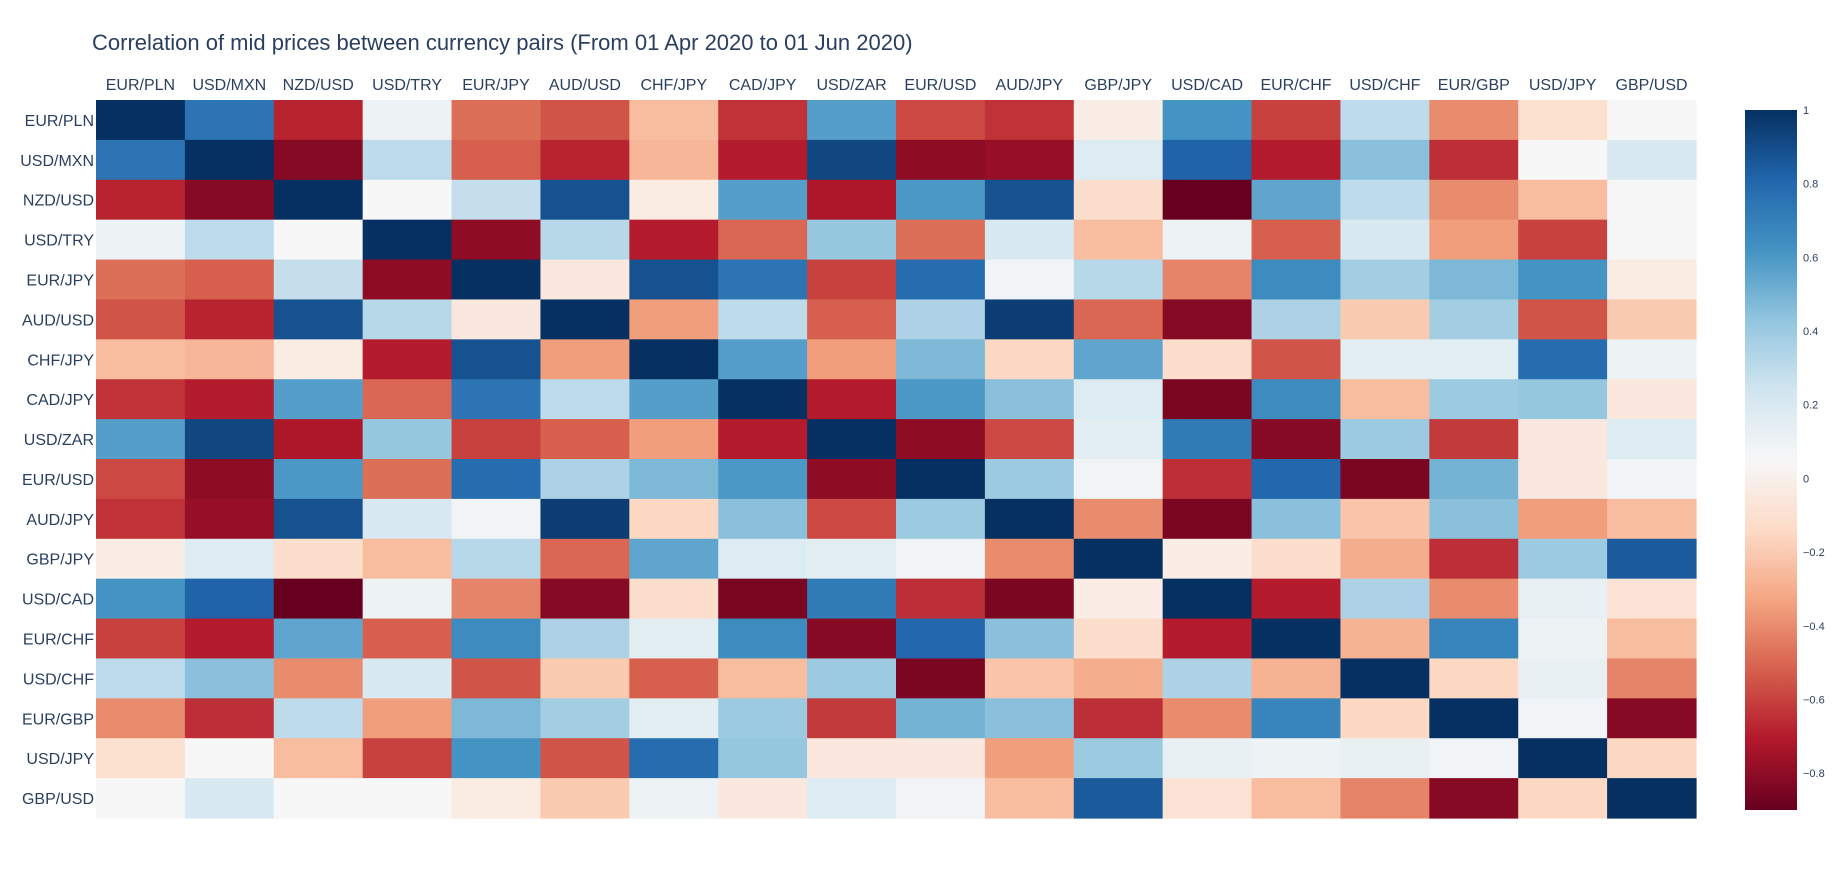 This screenshot has width=1832, height=896. What do you see at coordinates (941, 718) in the screenshot?
I see `heatmap-cell-eur-gbp-eur-usd` at bounding box center [941, 718].